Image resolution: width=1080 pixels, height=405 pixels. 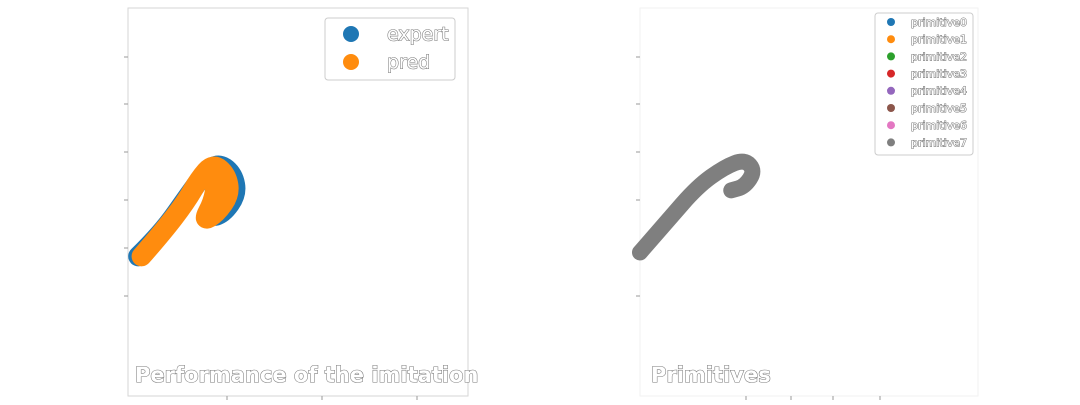 I want to click on legend-label: primitive0, so click(x=939, y=22).